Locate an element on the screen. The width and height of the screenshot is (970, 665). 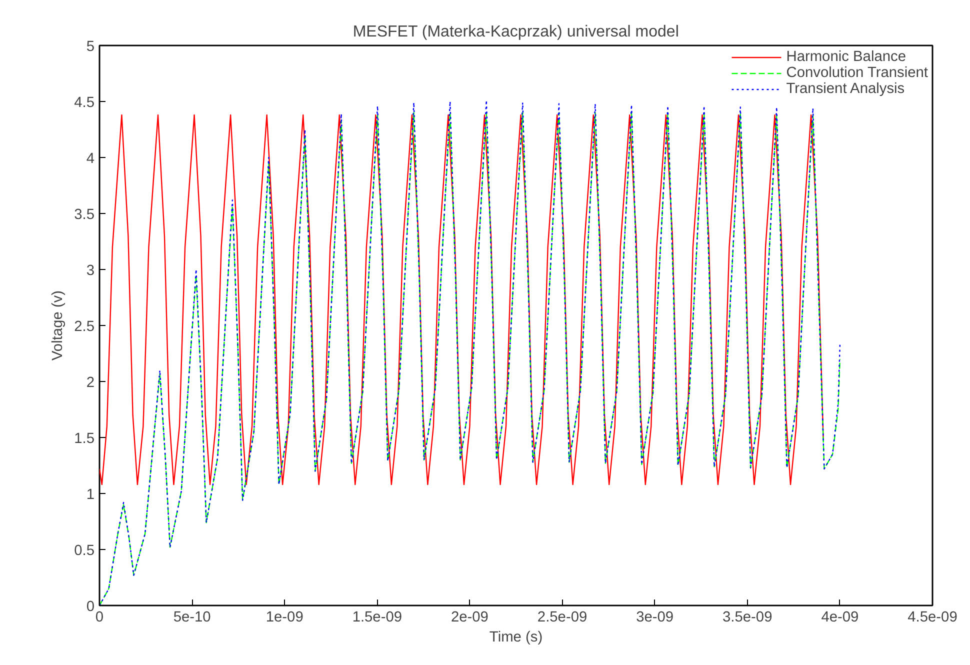
x-tick-label: 3.5e-09 is located at coordinates (747, 618).